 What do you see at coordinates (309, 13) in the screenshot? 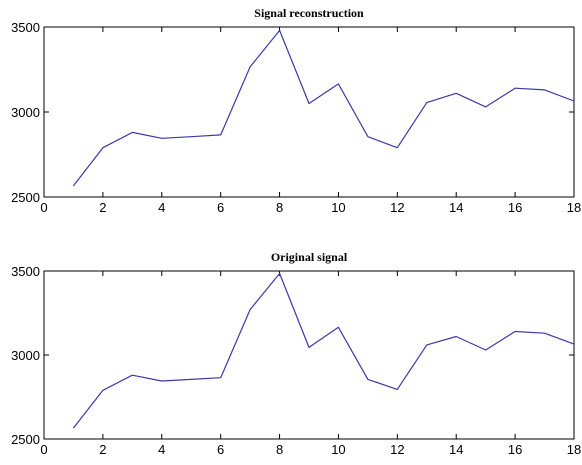
I see `chart-title: Signal reconstruction` at bounding box center [309, 13].